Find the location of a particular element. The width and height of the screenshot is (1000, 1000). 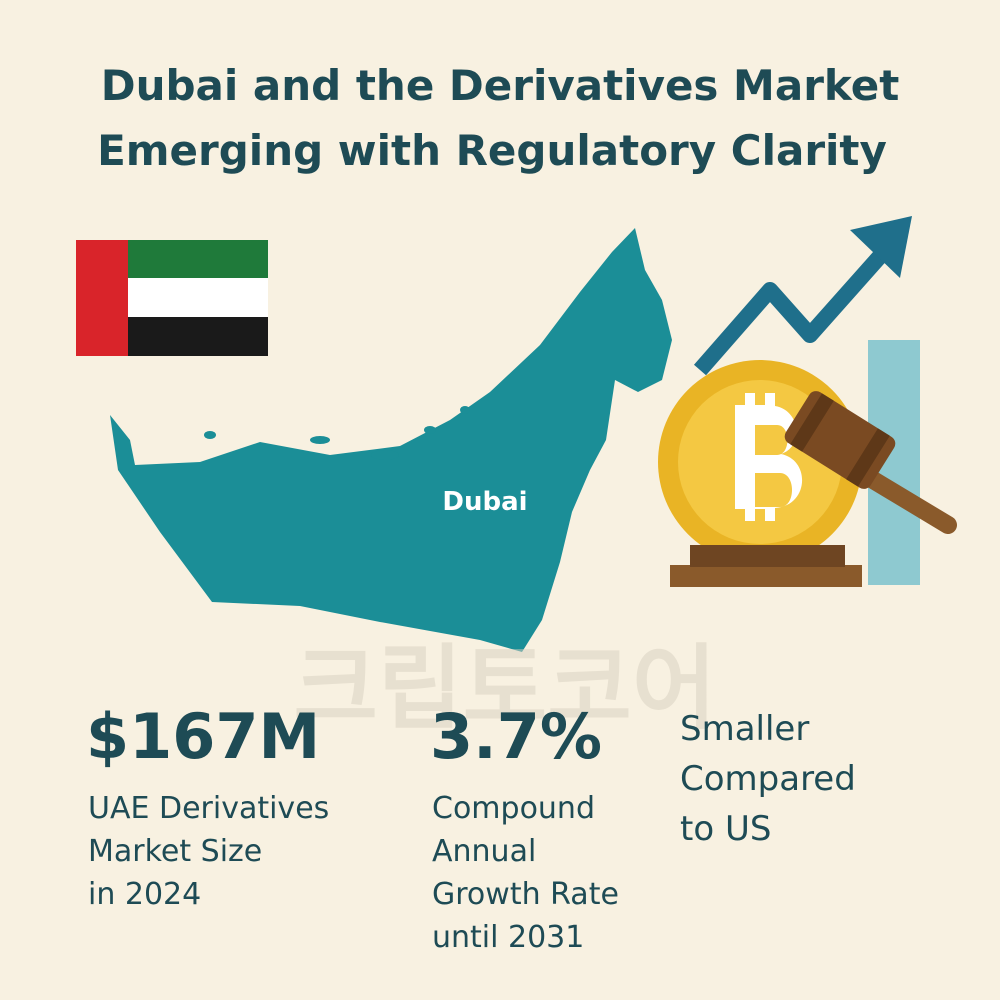

stat-label: Smaller Compared to US is located at coordinates (768, 779).